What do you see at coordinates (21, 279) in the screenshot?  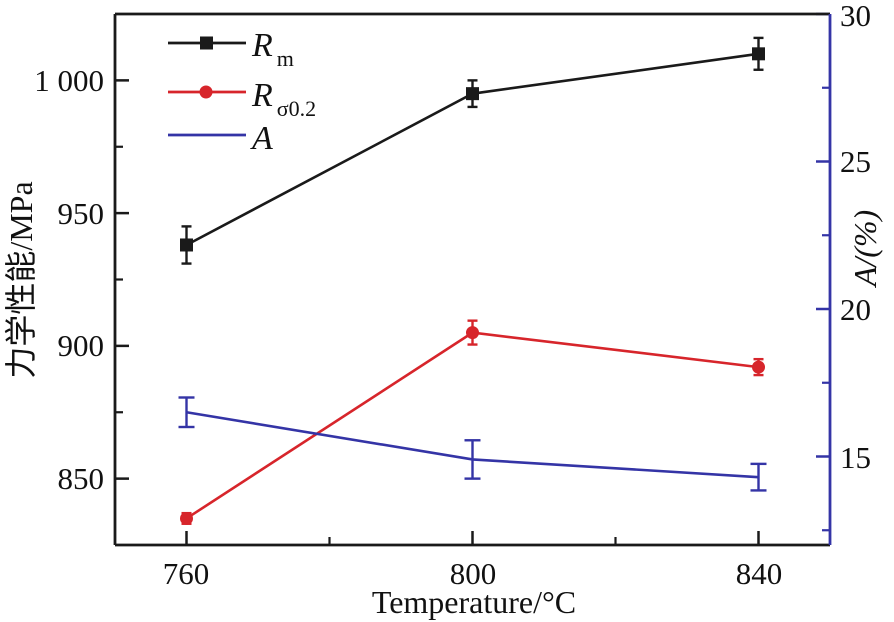 I see `left-axis-title: 力学性能/MPa` at bounding box center [21, 279].